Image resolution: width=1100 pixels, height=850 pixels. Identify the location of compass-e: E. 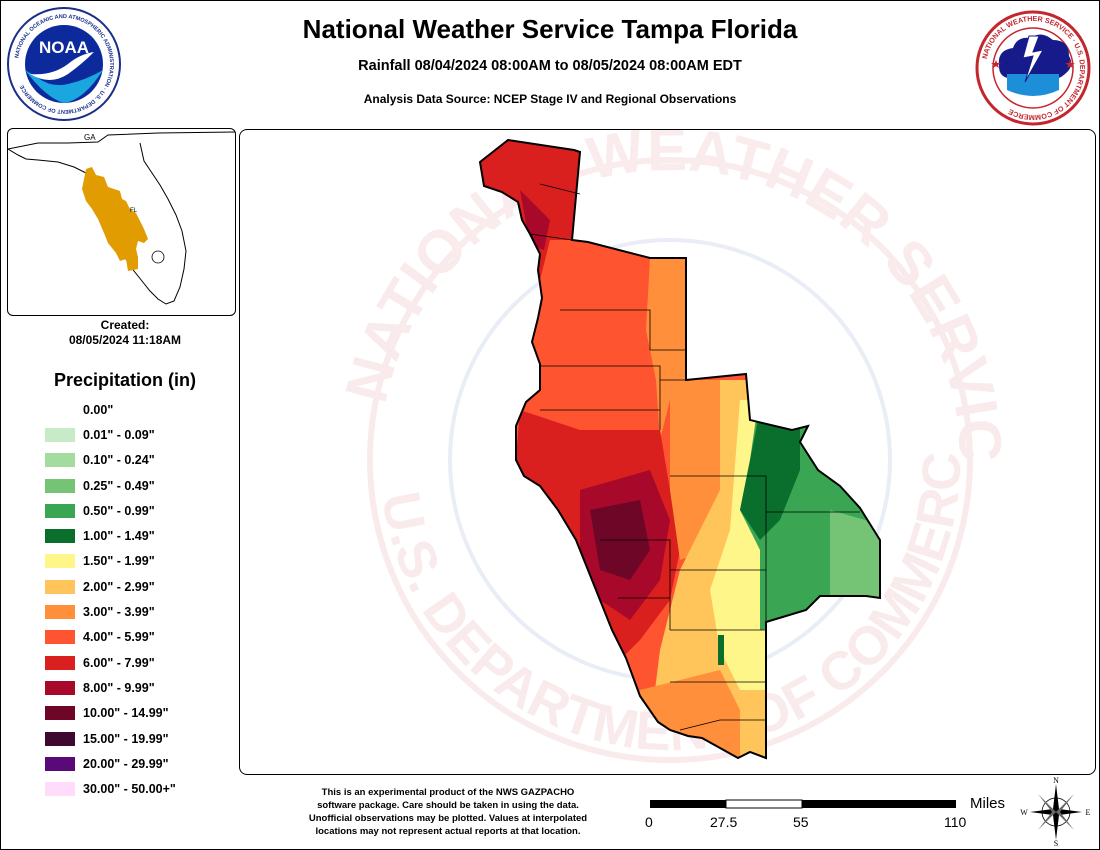
(1088, 812).